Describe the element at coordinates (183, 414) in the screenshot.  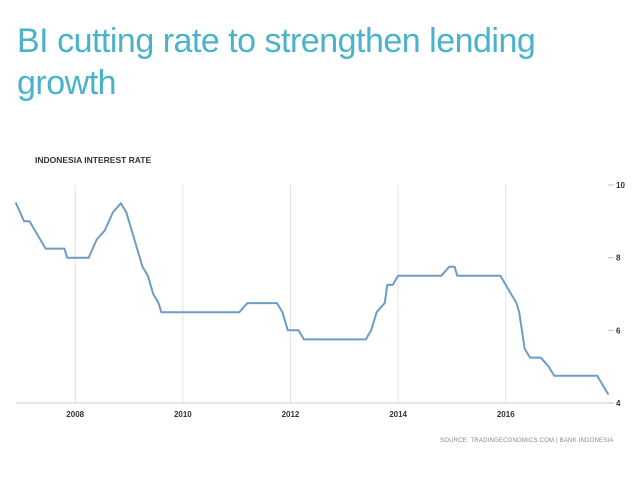
I see `x-tick-label-2010: 2010` at that location.